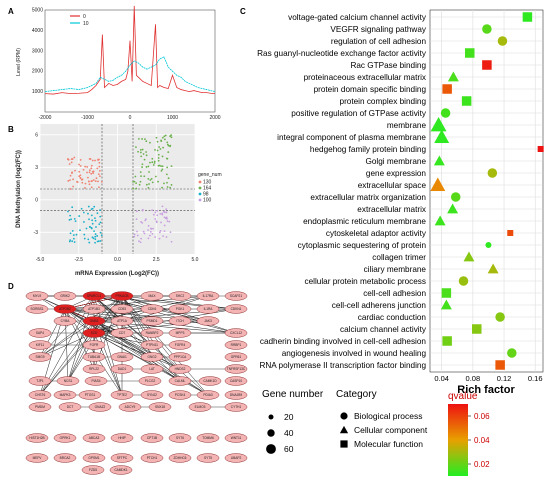  Describe the element at coordinates (180, 357) in the screenshot. I see `gene-node-label: PPP1CA` at that location.